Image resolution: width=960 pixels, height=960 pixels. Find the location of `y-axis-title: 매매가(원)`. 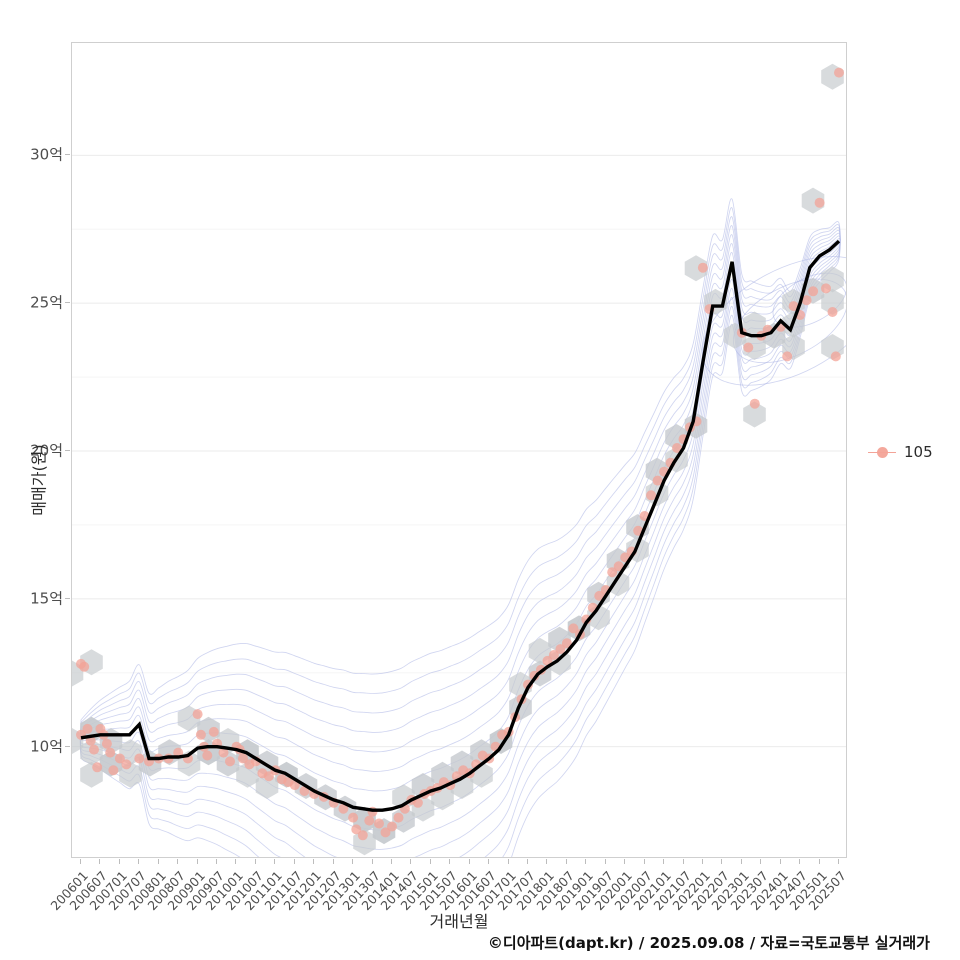

y-axis-title: 매매가(원) is located at coordinates (39, 480).